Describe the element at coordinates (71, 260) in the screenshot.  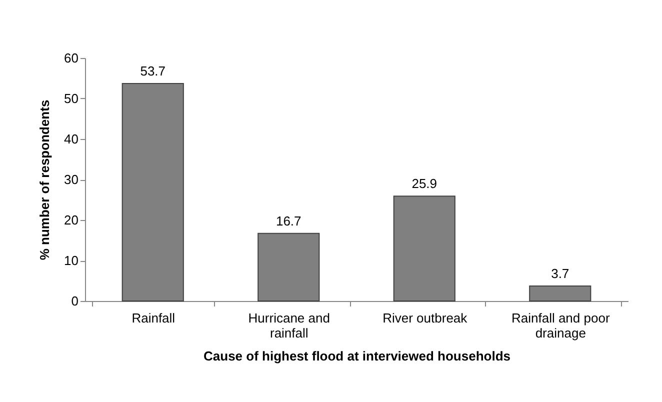
I see `y-tick-label: 10` at that location.